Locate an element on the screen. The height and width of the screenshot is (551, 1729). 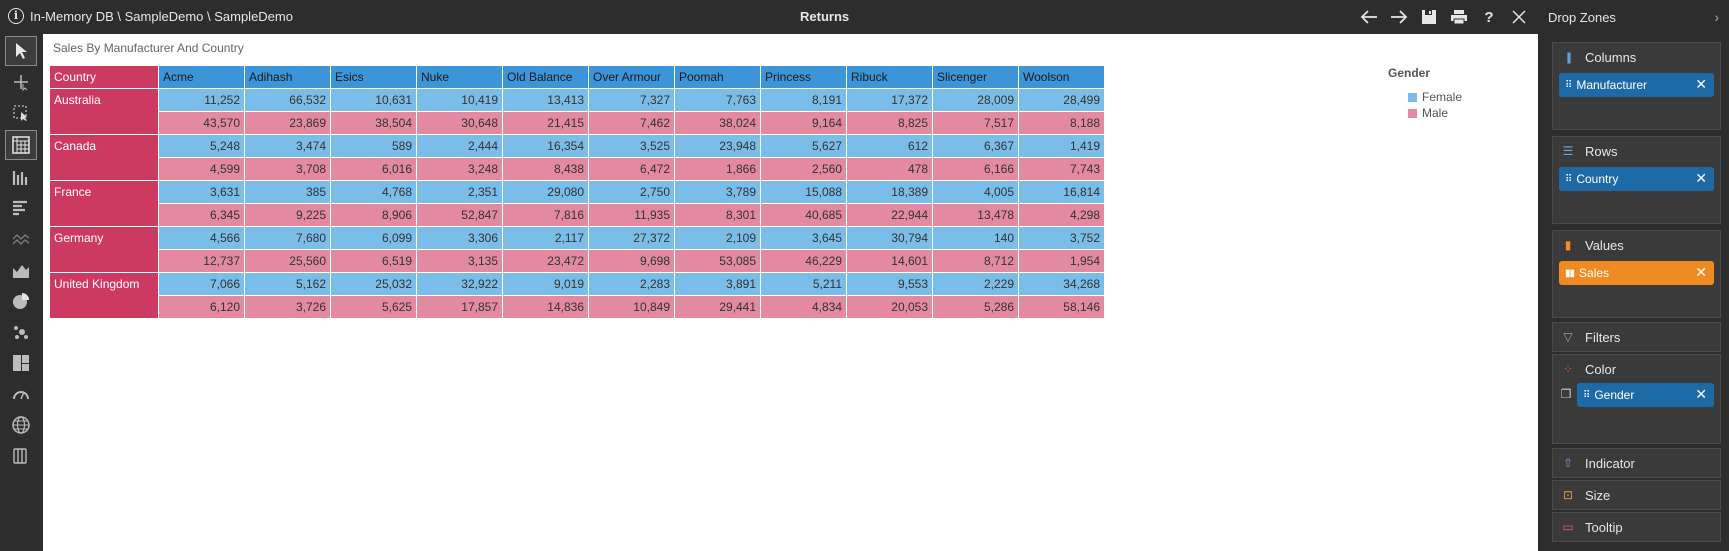
male-value-cell: 8,301 is located at coordinates (717, 215).